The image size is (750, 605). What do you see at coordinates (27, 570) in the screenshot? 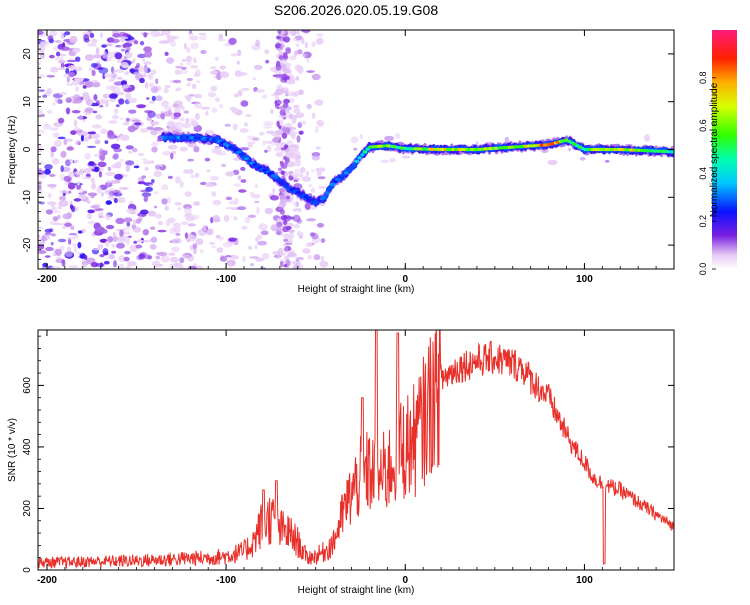
I see `snr-y-tick-label: 0` at bounding box center [27, 570].